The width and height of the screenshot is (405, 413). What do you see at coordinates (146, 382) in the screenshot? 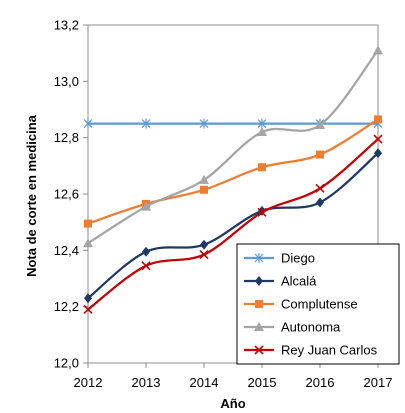
I see `x-tick-label: 2013` at bounding box center [146, 382].